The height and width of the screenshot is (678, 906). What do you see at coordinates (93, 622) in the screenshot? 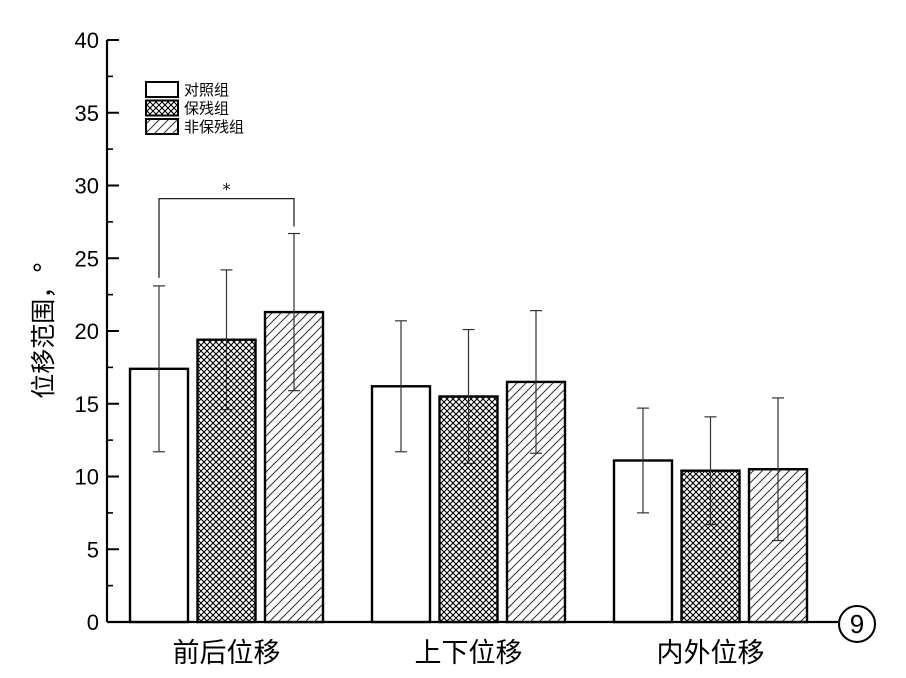
I see `y-tick-label: 0` at bounding box center [93, 622].